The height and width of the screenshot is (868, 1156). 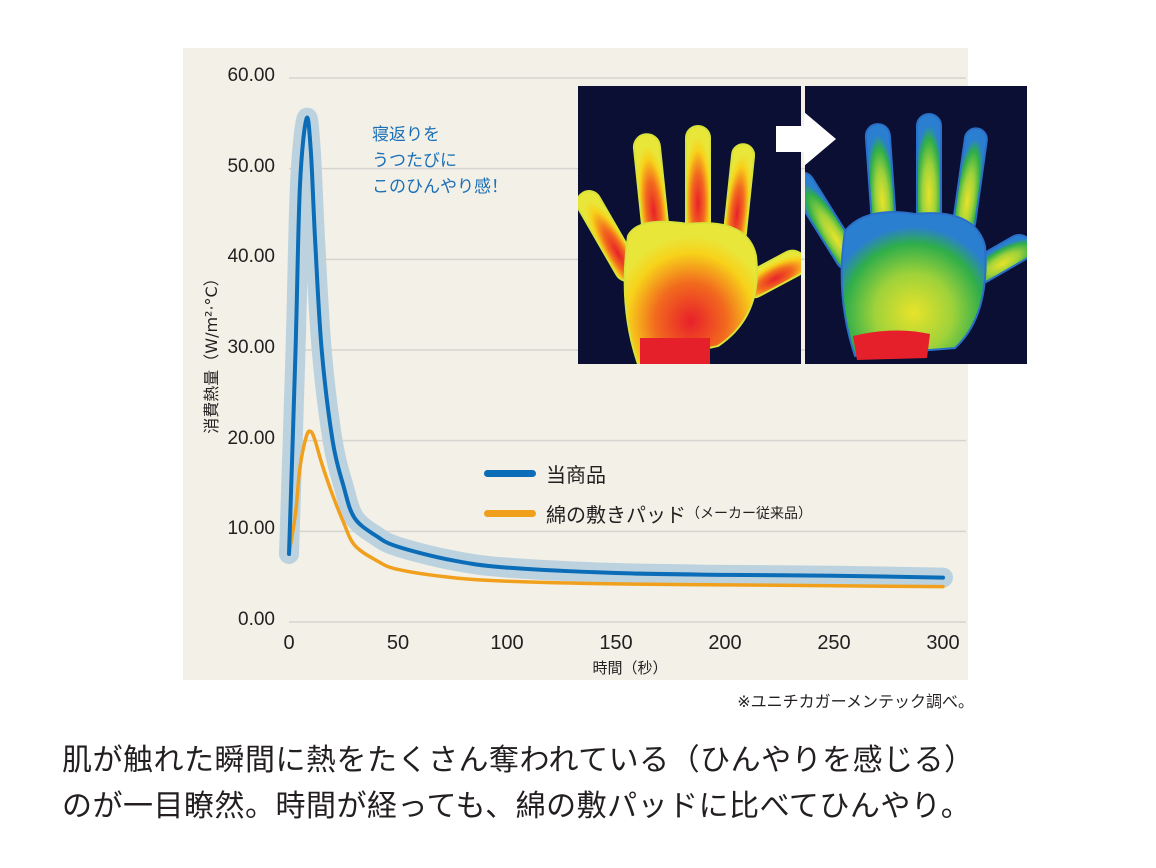 I want to click on x-tick-label: 100, so click(x=507, y=643).